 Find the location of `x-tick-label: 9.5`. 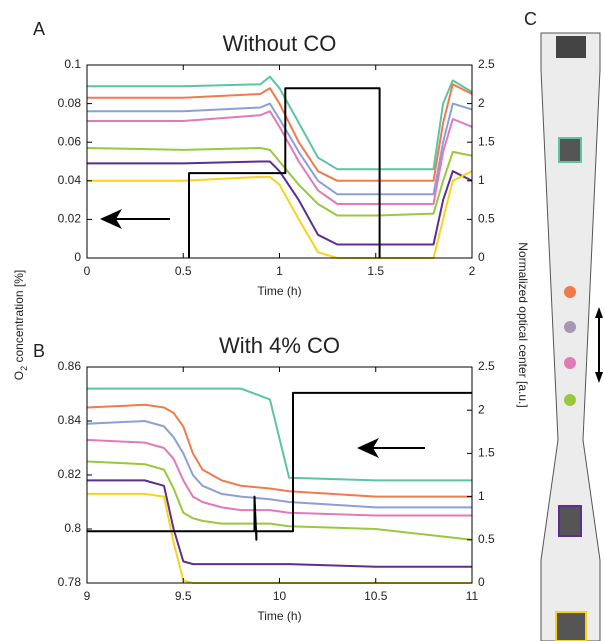

x-tick-label: 9.5 is located at coordinates (183, 596).